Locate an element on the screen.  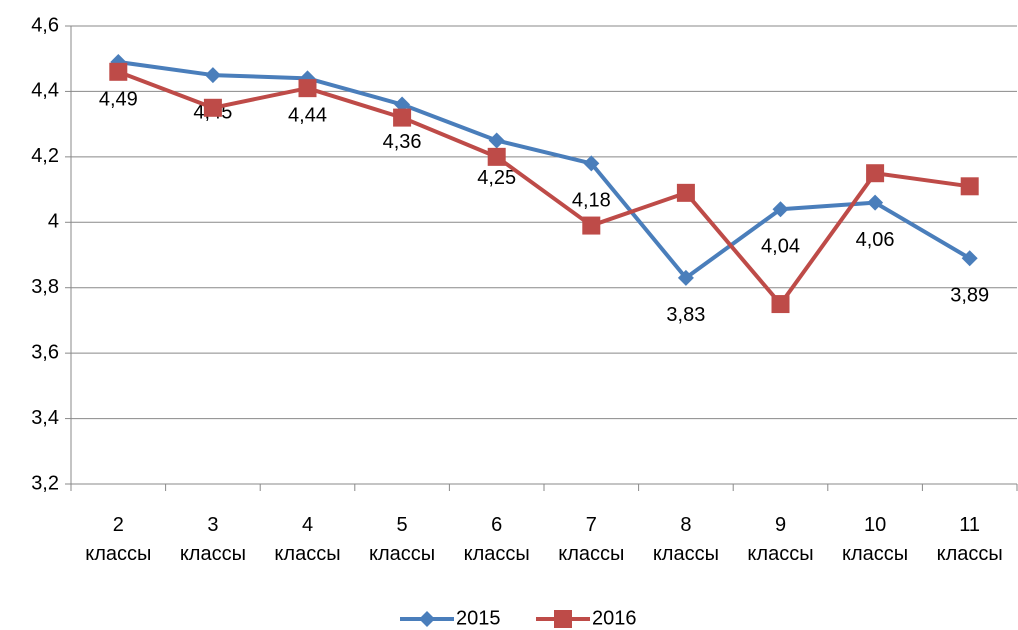
data-label: 3,83 is located at coordinates (685, 315).